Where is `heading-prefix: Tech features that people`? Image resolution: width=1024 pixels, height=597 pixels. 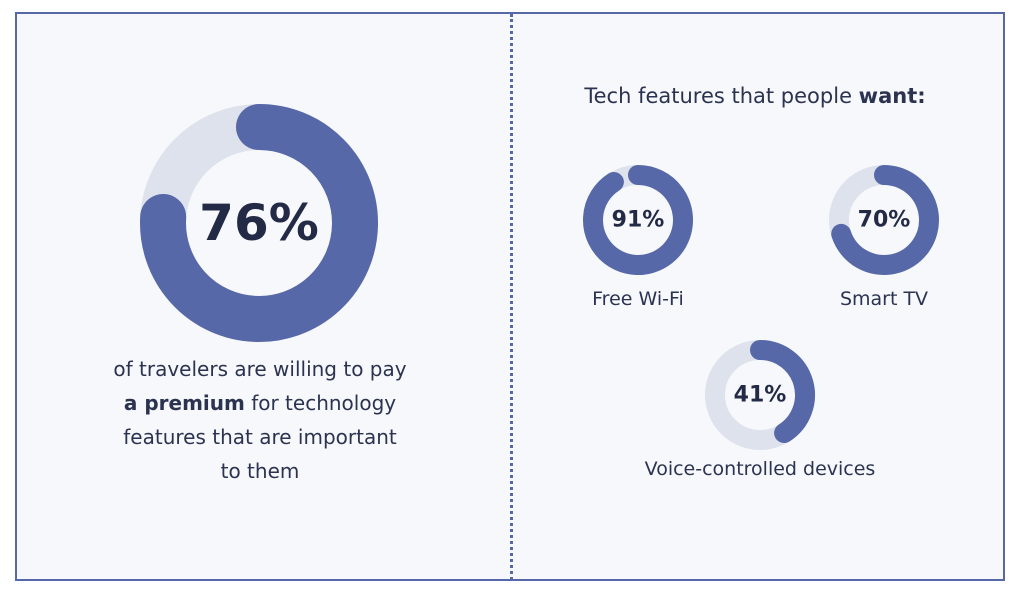 heading-prefix: Tech features that people is located at coordinates (721, 96).